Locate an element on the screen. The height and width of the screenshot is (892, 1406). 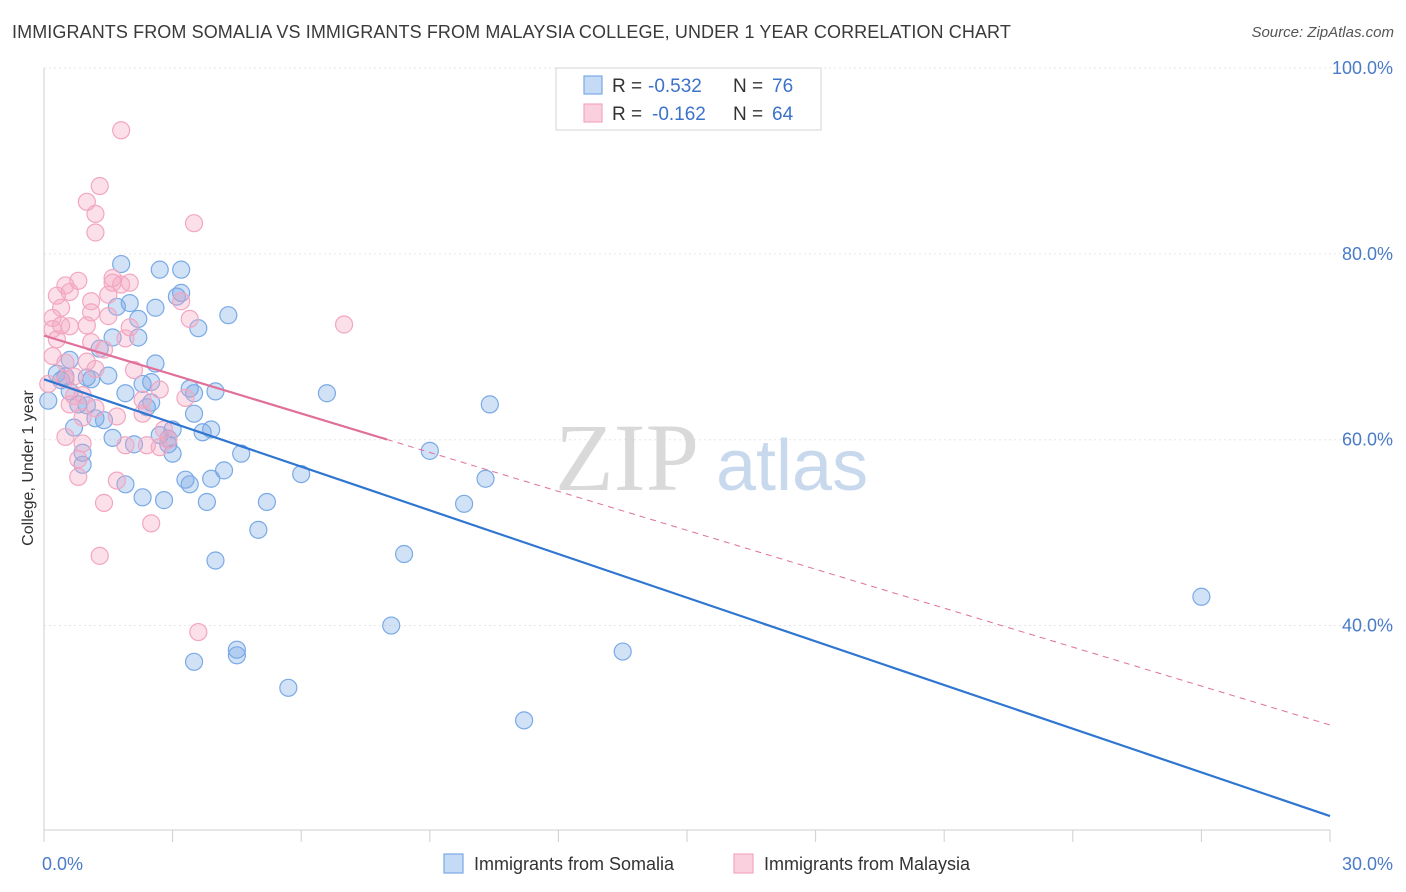
legend-r-value-somalia: -0.532 is located at coordinates (675, 86).